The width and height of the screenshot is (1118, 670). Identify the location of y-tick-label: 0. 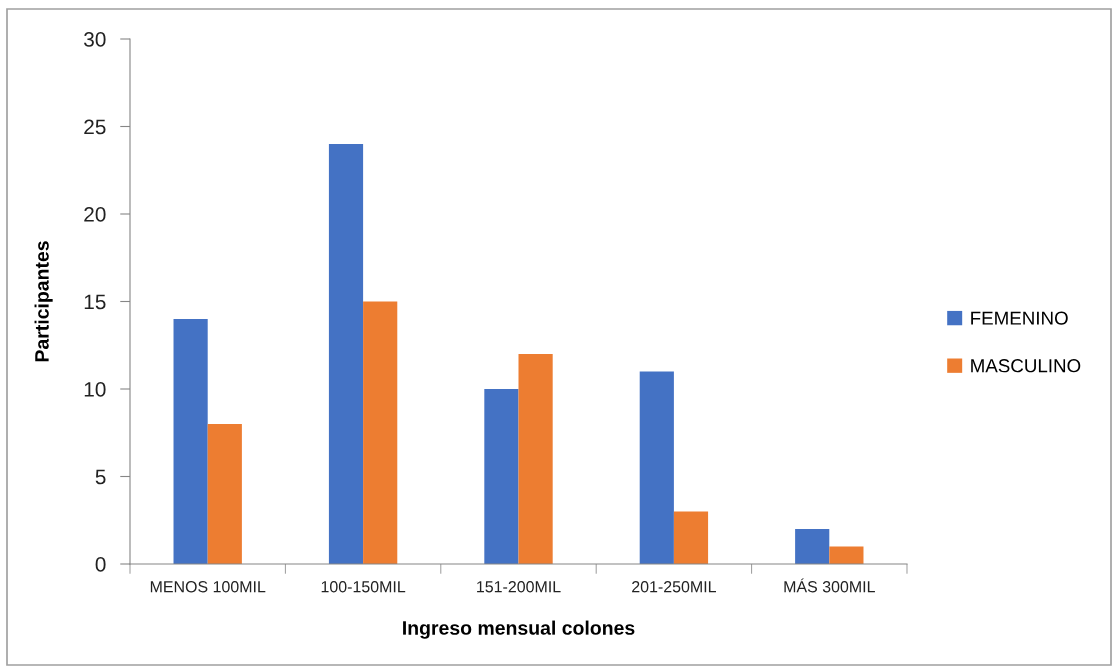
(100, 564).